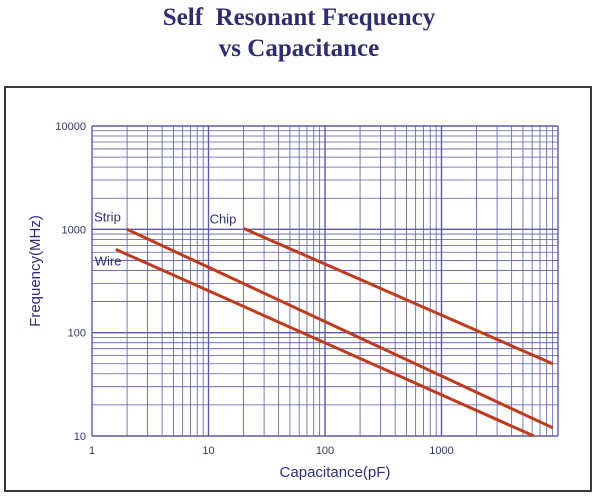  Describe the element at coordinates (92, 451) in the screenshot. I see `x-tick-label: 1` at that location.